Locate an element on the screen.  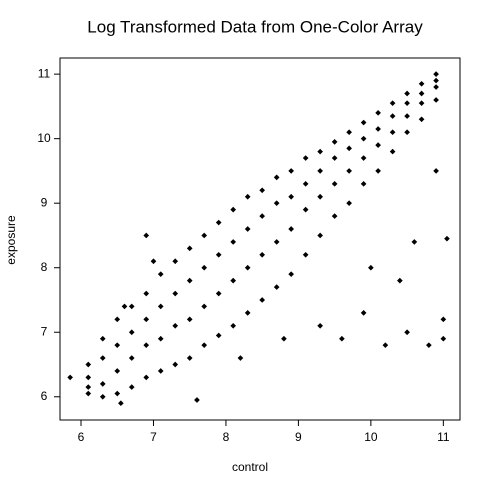
x-tick-label: 8 is located at coordinates (226, 437).